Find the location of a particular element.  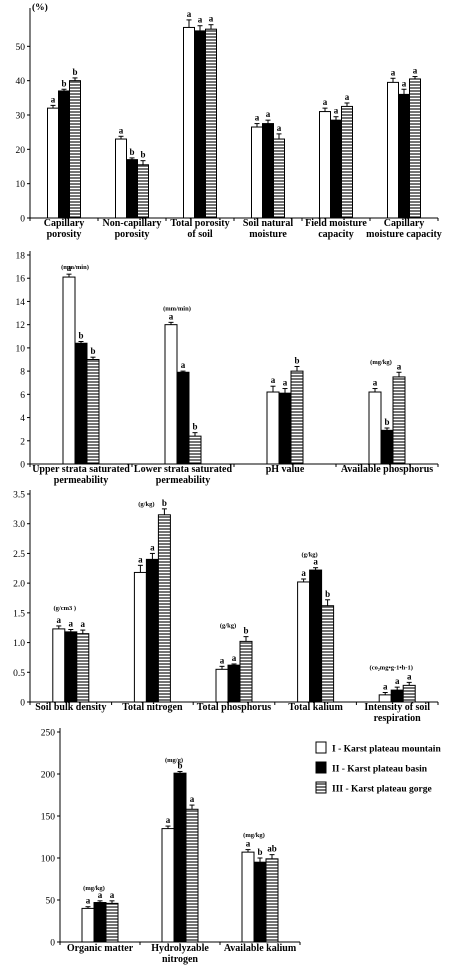

y-tick-label: 1.0 is located at coordinates (19, 644).